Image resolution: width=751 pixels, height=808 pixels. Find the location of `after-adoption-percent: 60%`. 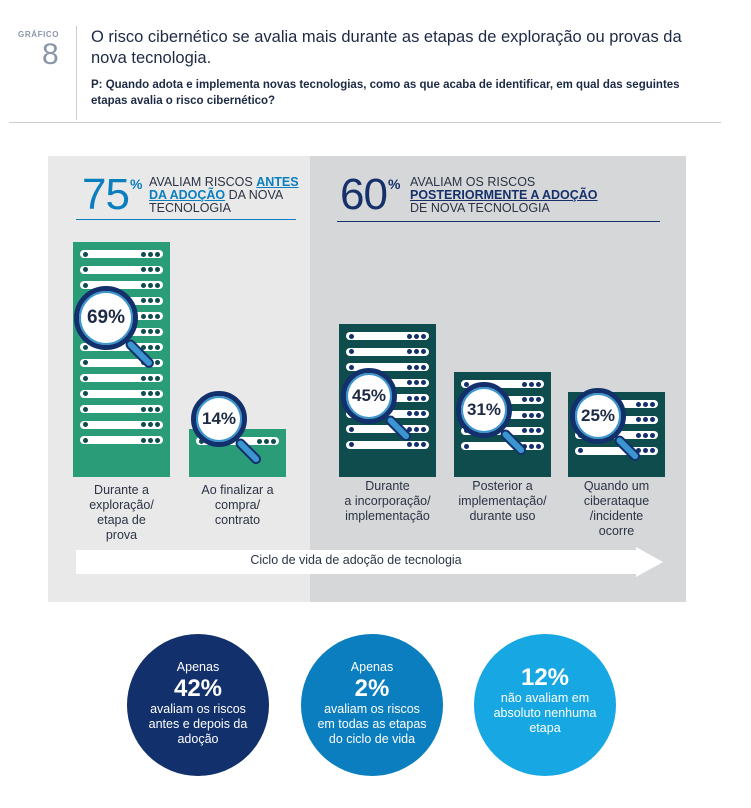

after-adoption-percent: 60% is located at coordinates (370, 195).